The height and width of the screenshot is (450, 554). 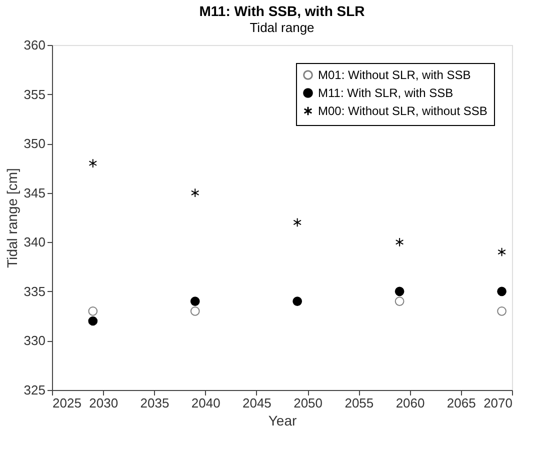 I want to click on y-tick-label: 350, so click(x=35, y=144).